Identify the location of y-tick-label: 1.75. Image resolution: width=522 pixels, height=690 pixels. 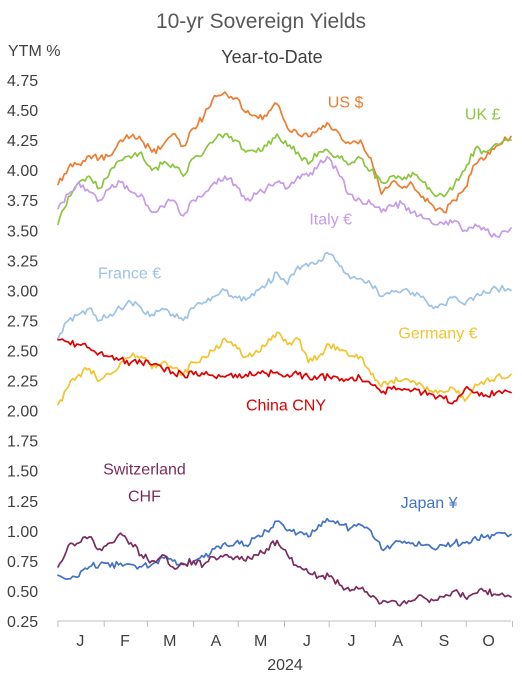
(22, 442).